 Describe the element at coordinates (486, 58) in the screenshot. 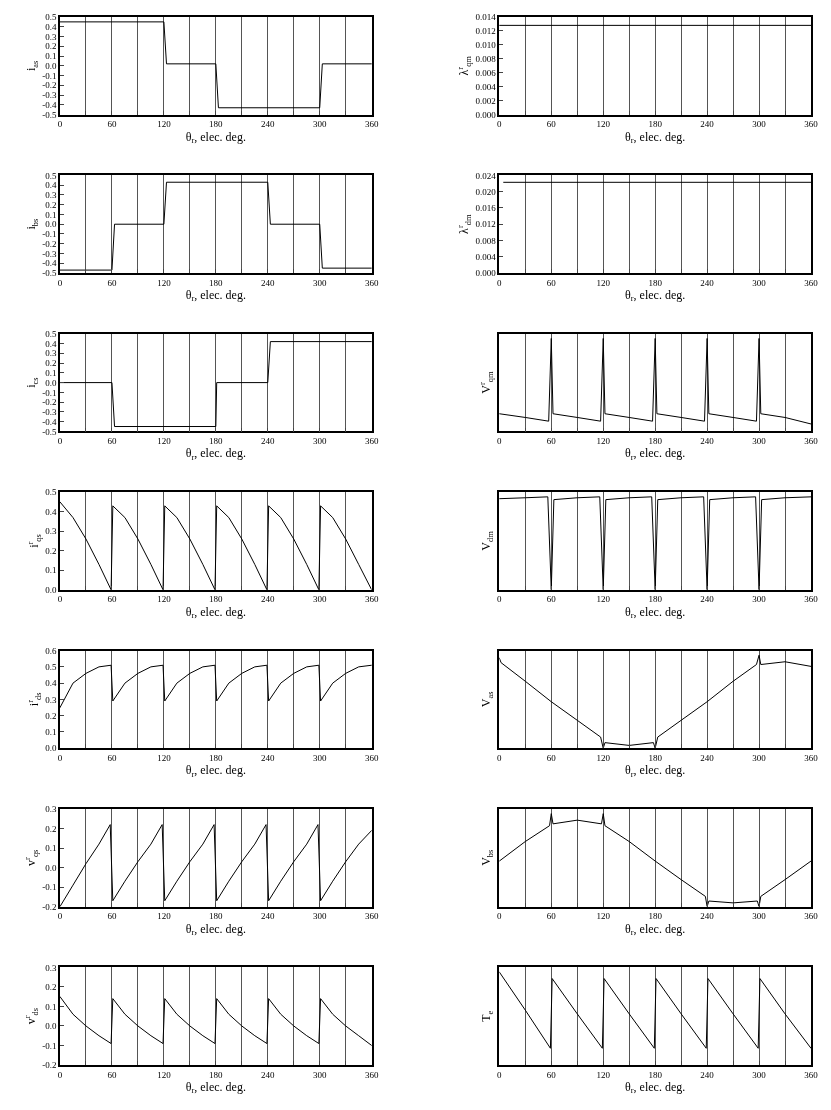

I see `y-tick-label: 0.008` at that location.